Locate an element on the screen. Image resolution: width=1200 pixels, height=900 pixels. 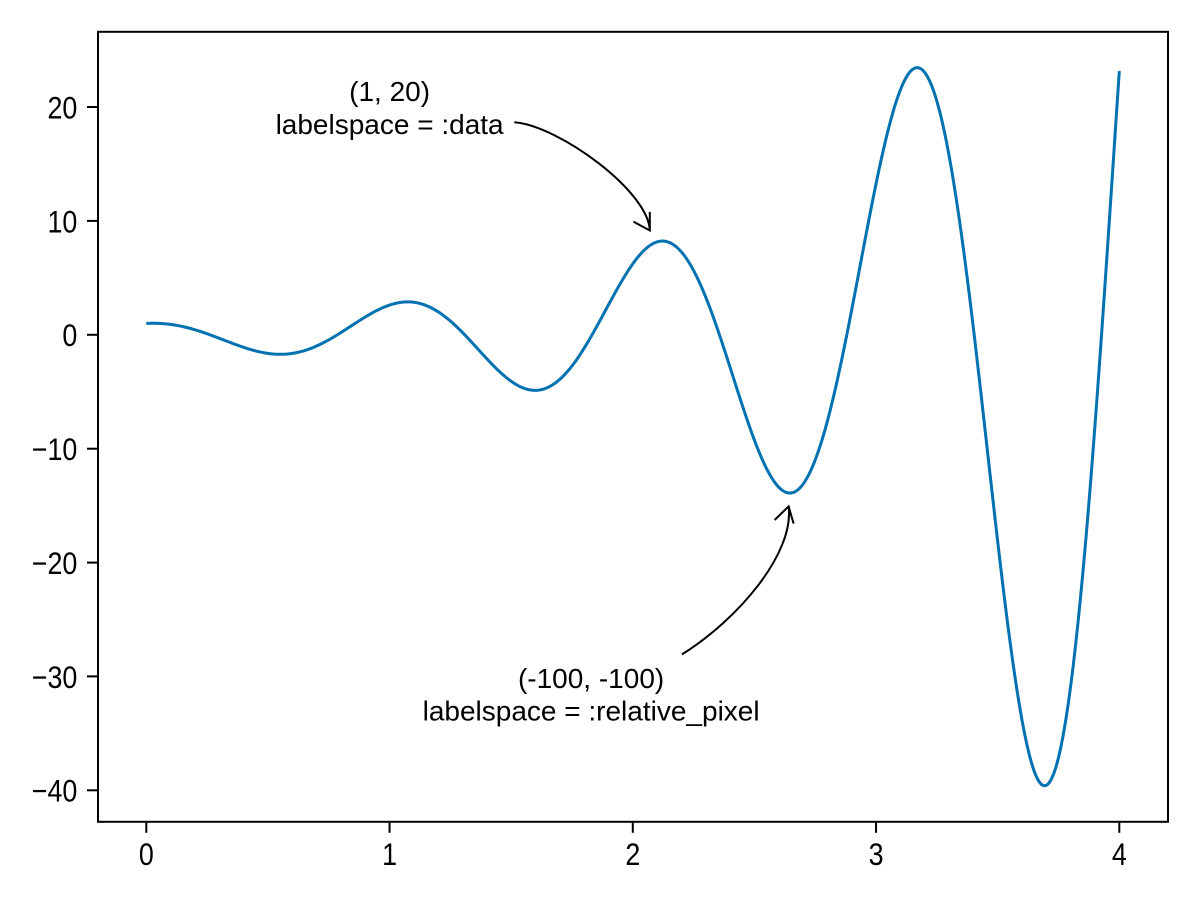
svg-text: 3 is located at coordinates (876, 855).